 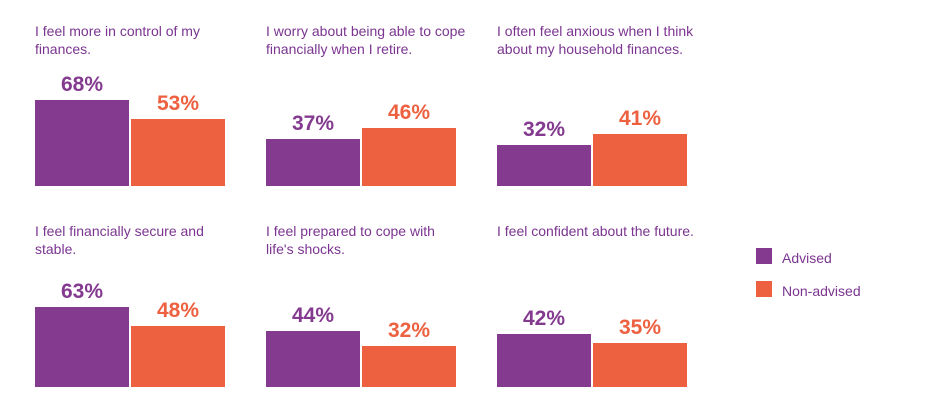 I want to click on value-label-advised: 32%, so click(x=544, y=129).